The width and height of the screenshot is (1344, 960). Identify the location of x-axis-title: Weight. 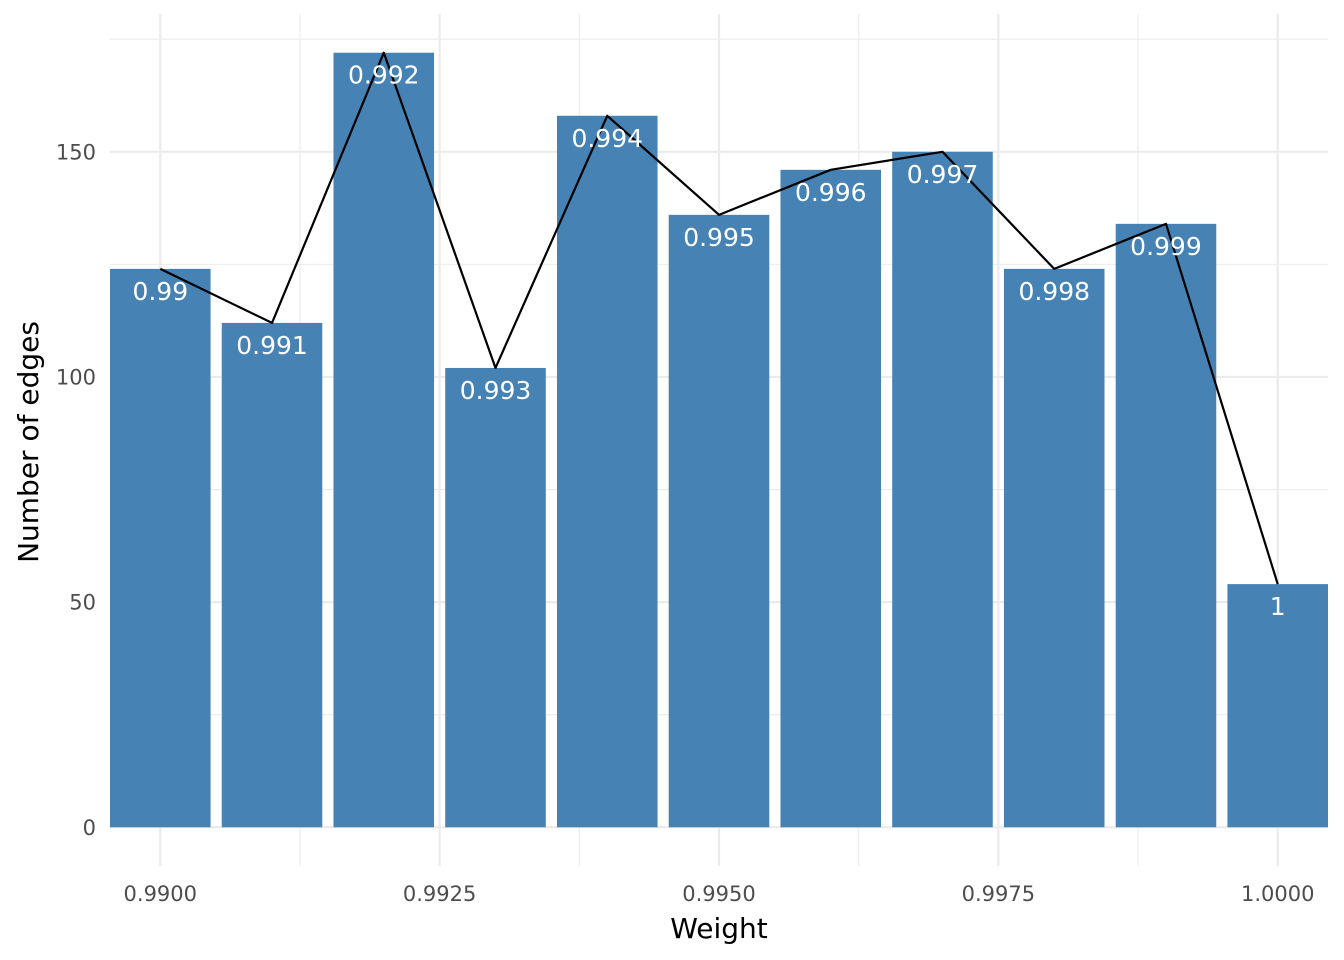
(719, 928).